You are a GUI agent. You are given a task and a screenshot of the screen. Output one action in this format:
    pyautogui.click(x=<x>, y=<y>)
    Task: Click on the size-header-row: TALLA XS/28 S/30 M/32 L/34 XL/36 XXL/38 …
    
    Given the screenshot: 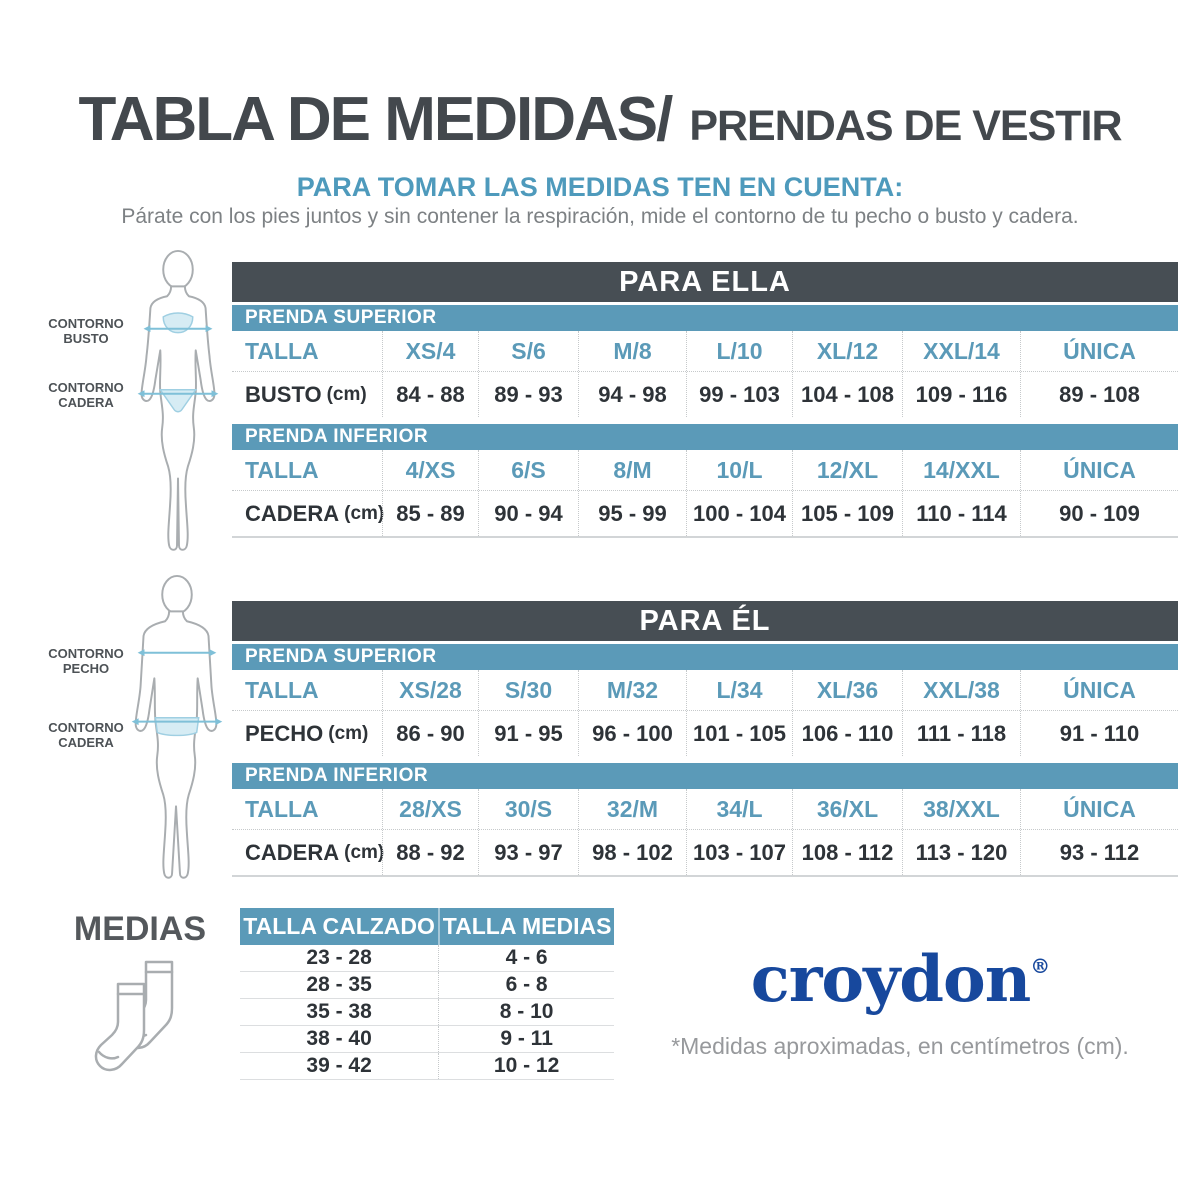 What is the action you would take?
    pyautogui.click(x=705, y=690)
    